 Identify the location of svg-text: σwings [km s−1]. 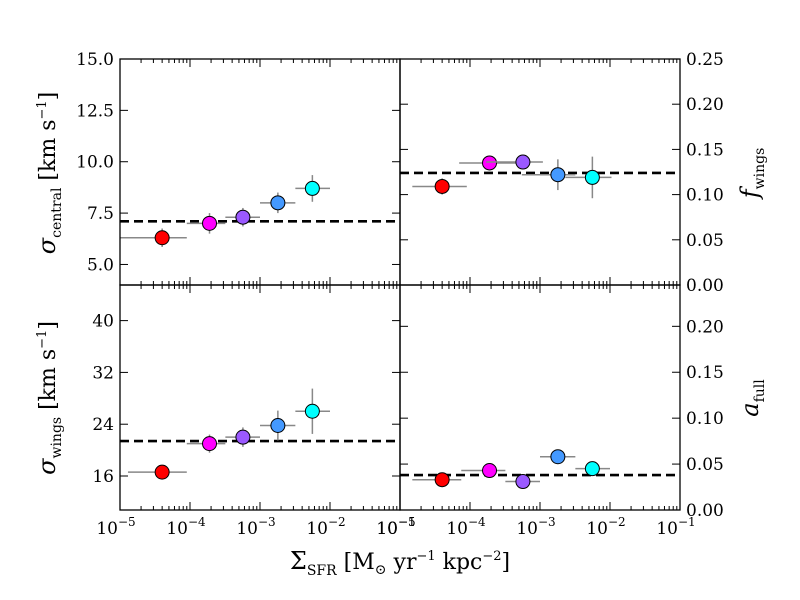
(49, 398).